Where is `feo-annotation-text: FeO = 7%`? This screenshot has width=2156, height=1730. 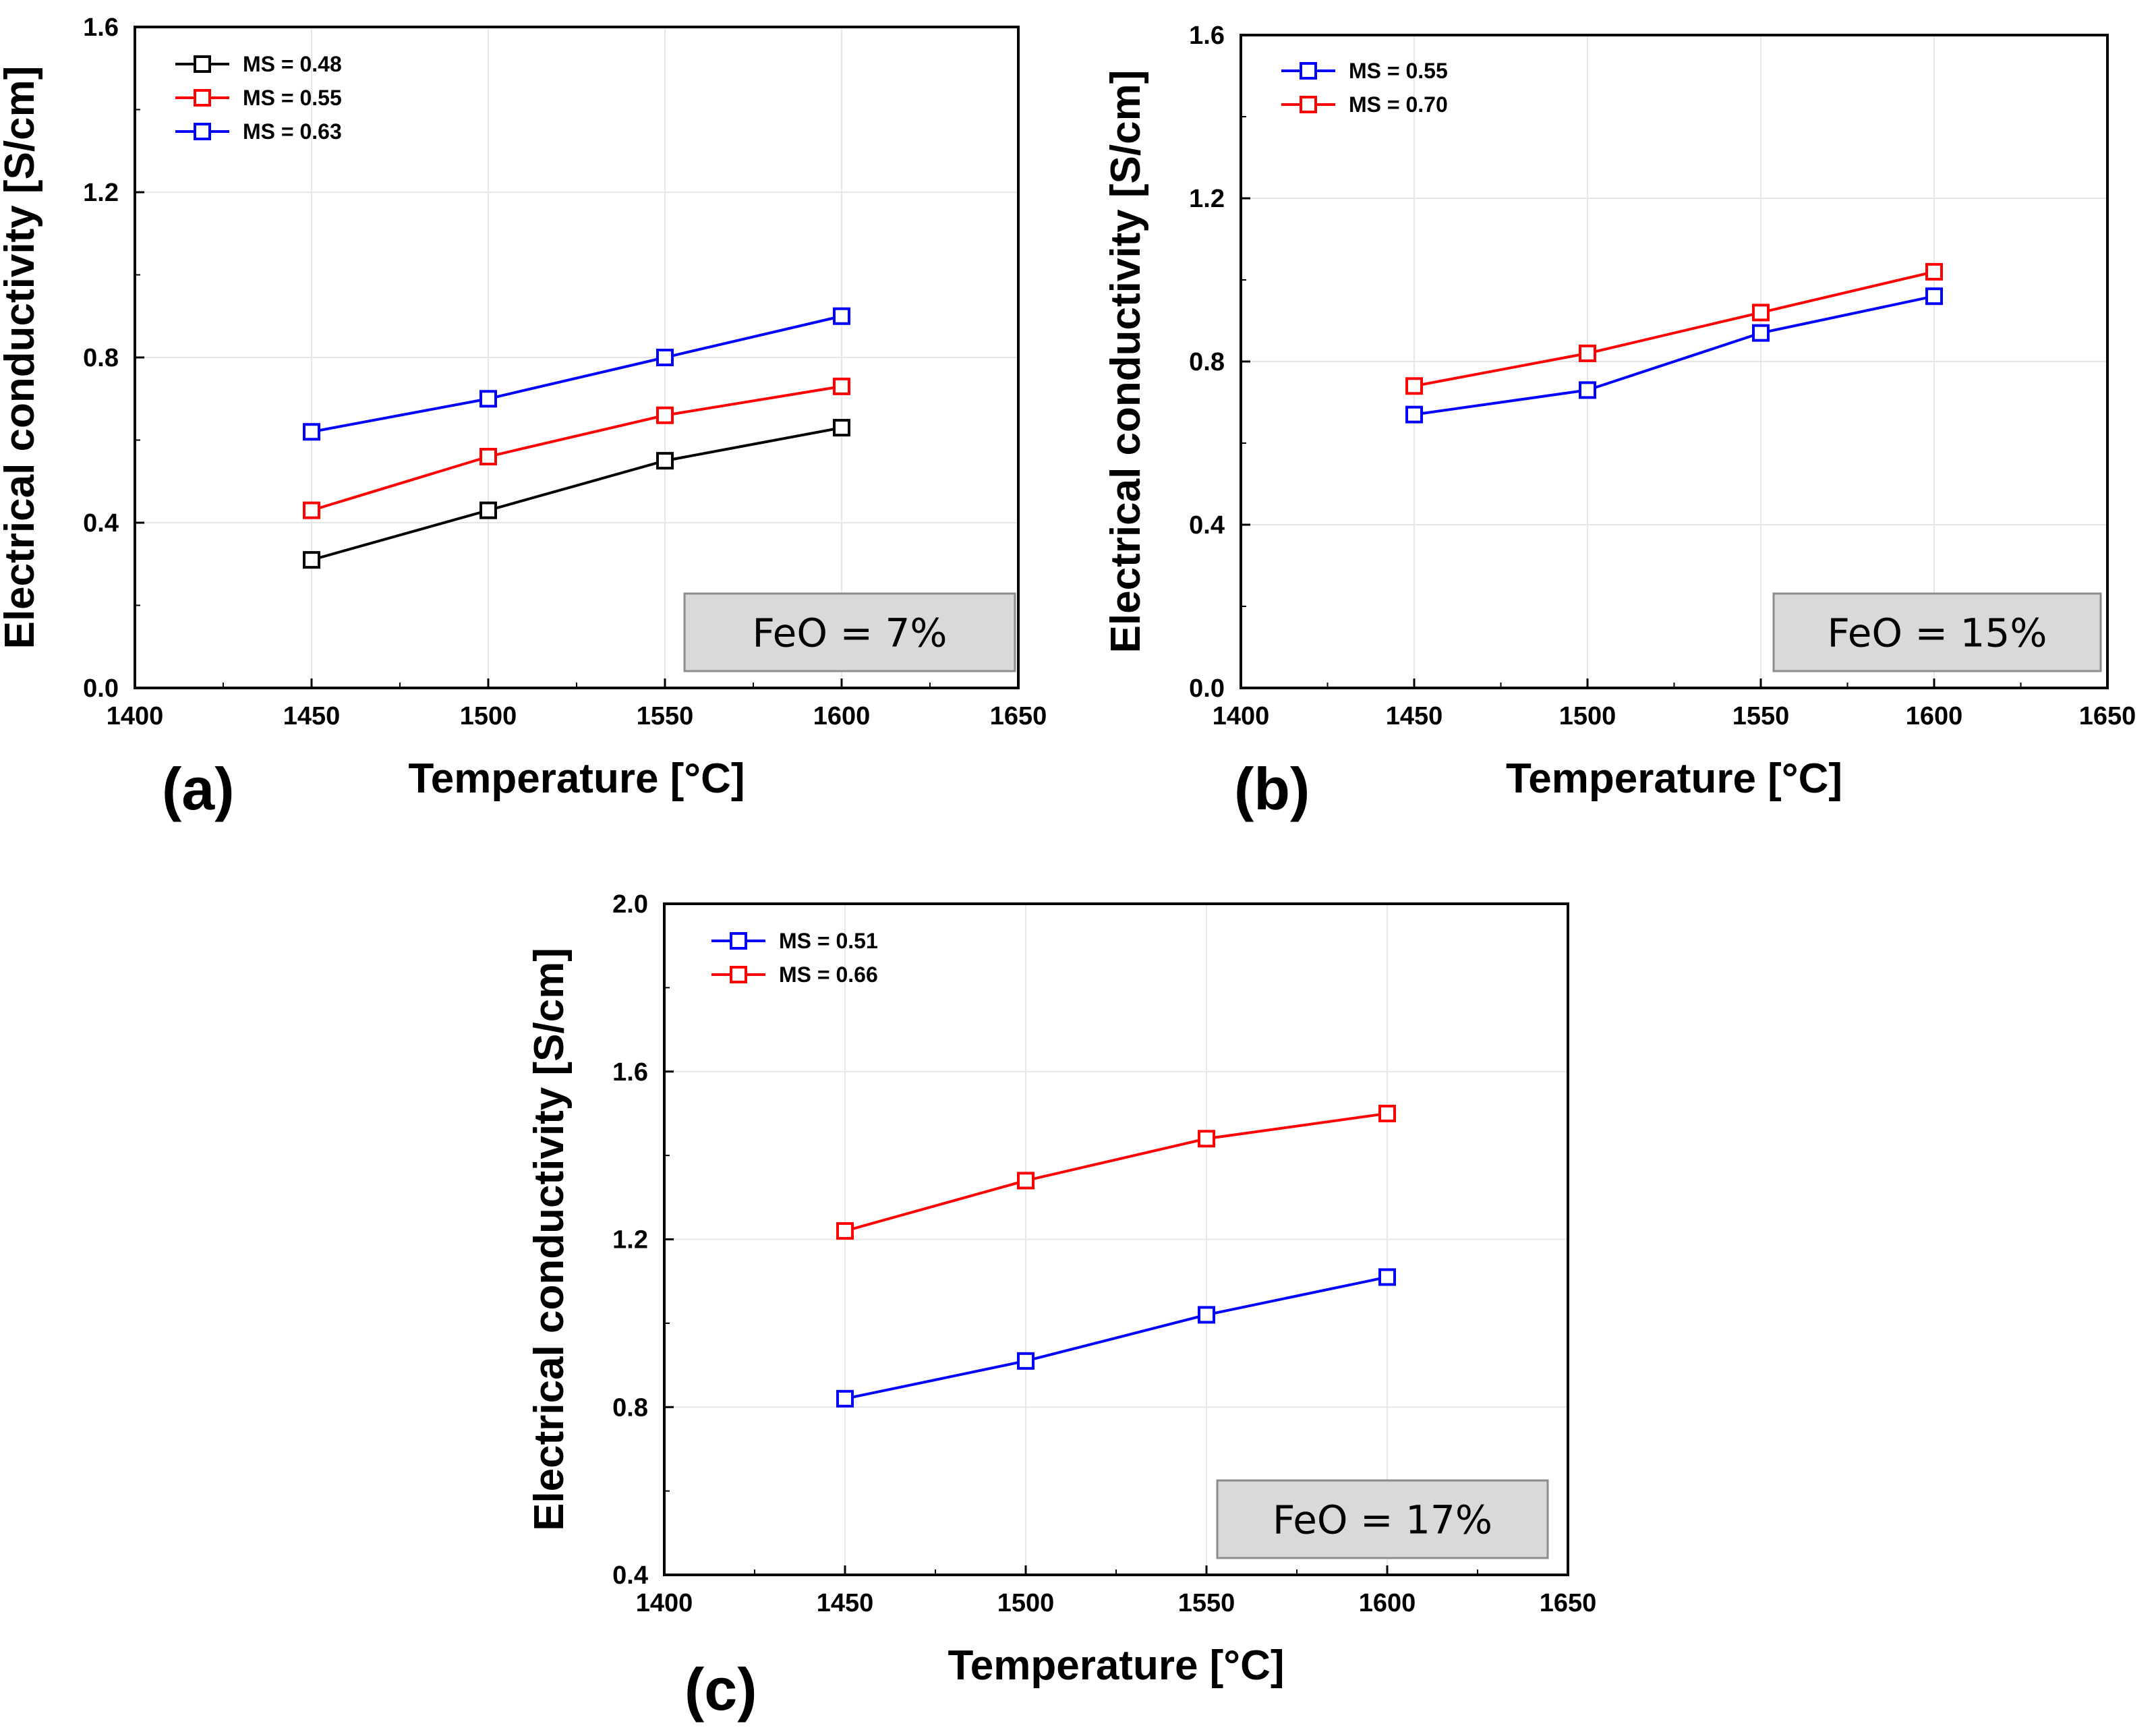 feo-annotation-text: FeO = 7% is located at coordinates (849, 633).